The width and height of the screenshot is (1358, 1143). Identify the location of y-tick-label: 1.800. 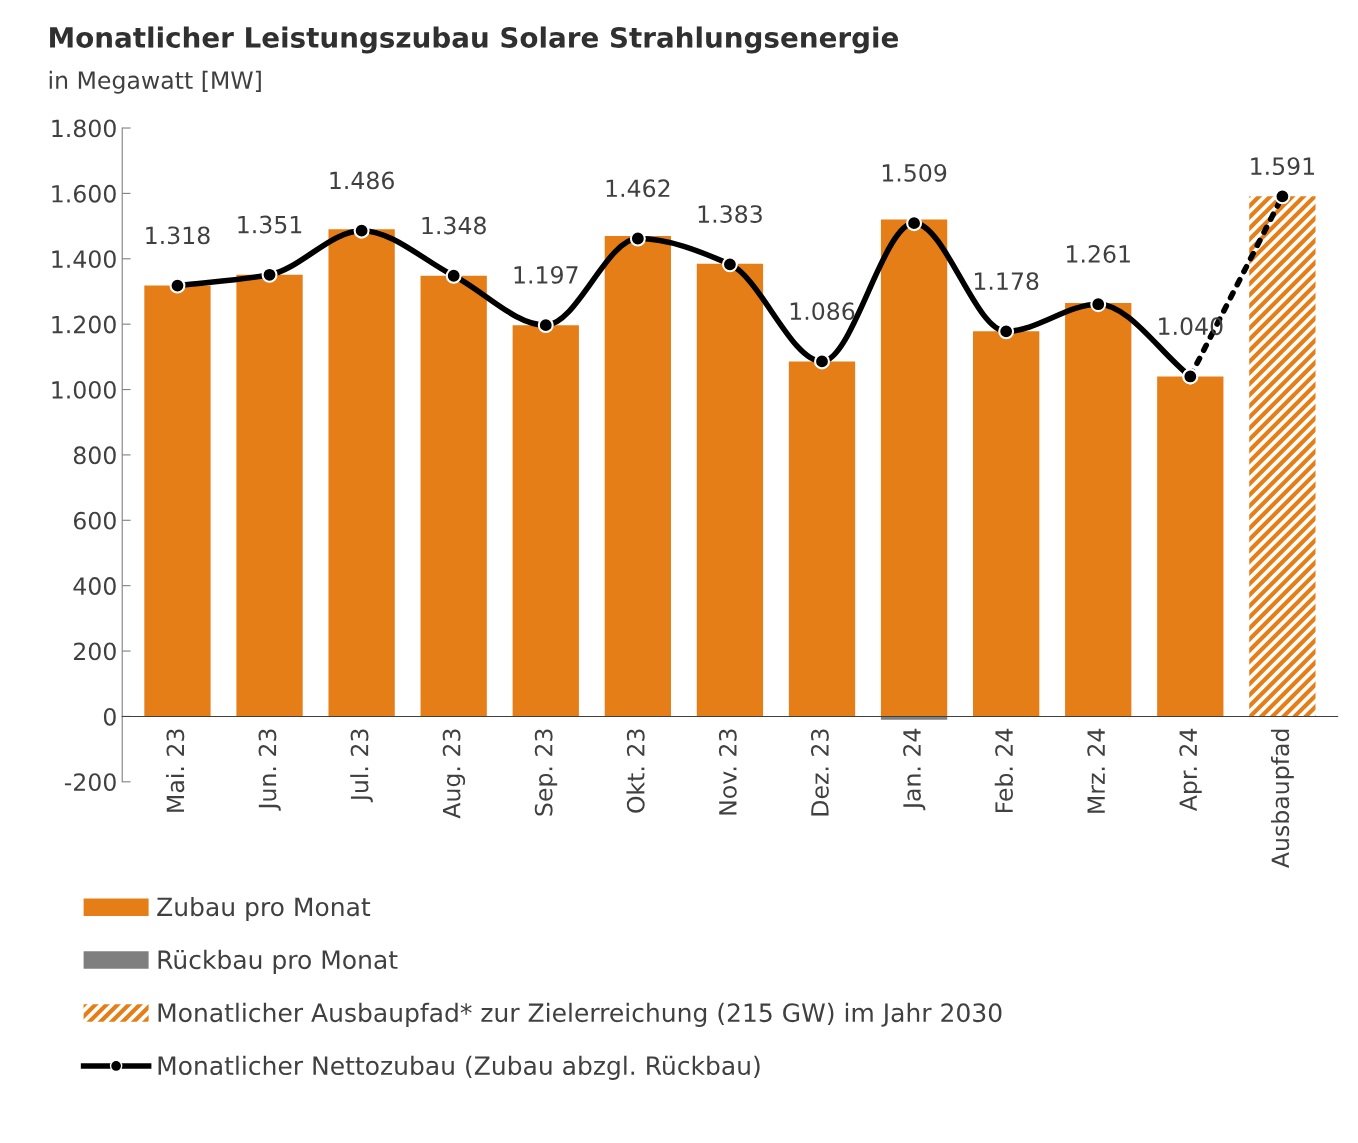
(84, 128).